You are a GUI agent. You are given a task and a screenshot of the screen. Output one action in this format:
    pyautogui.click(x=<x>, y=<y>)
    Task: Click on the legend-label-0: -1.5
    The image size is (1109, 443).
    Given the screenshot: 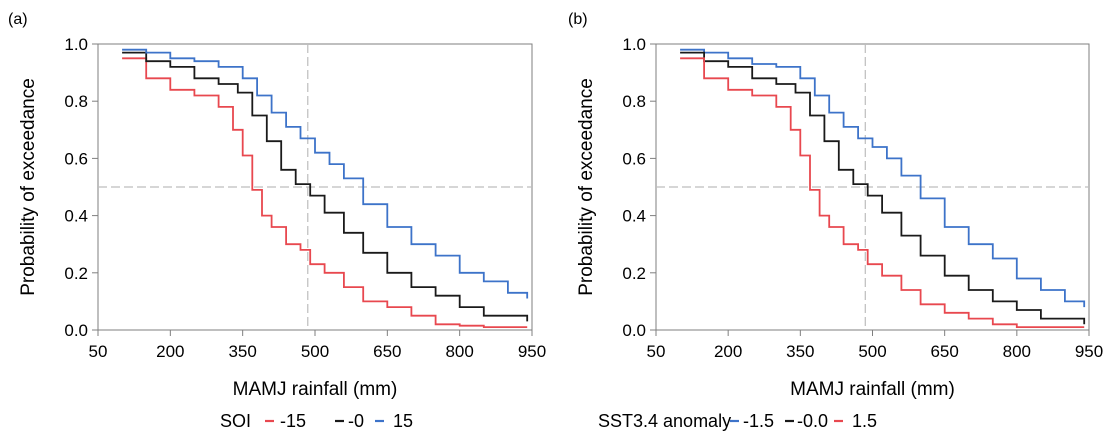 What is the action you would take?
    pyautogui.click(x=758, y=421)
    